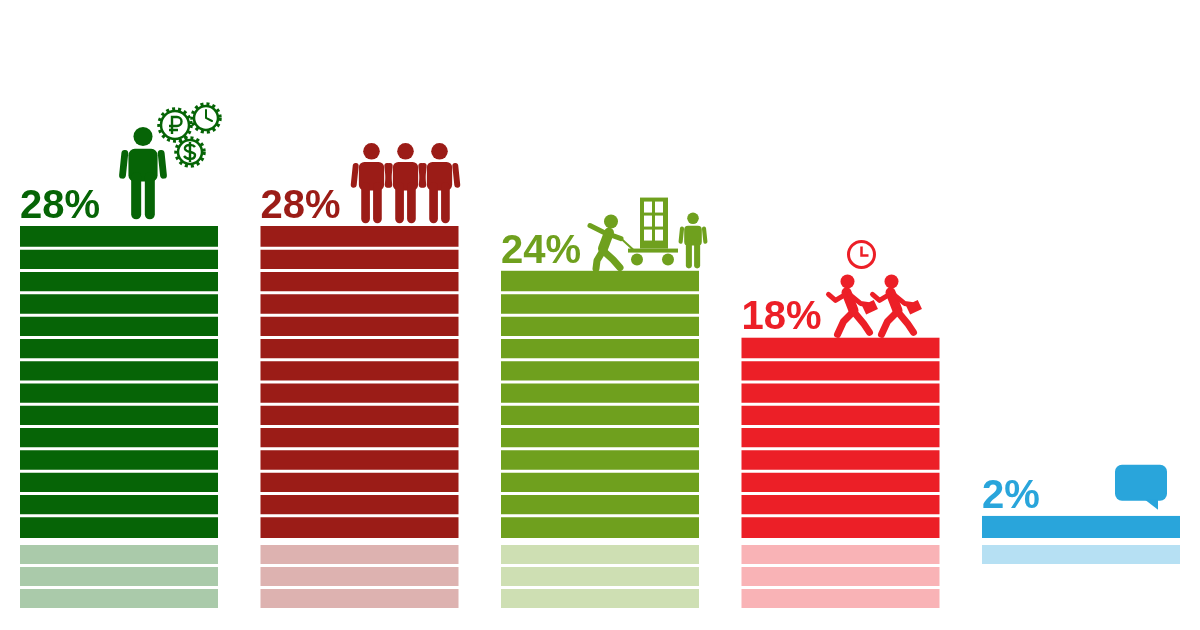 This screenshot has width=1200, height=630. Describe the element at coordinates (781, 315) in the screenshot. I see `data-label: 18%` at that location.